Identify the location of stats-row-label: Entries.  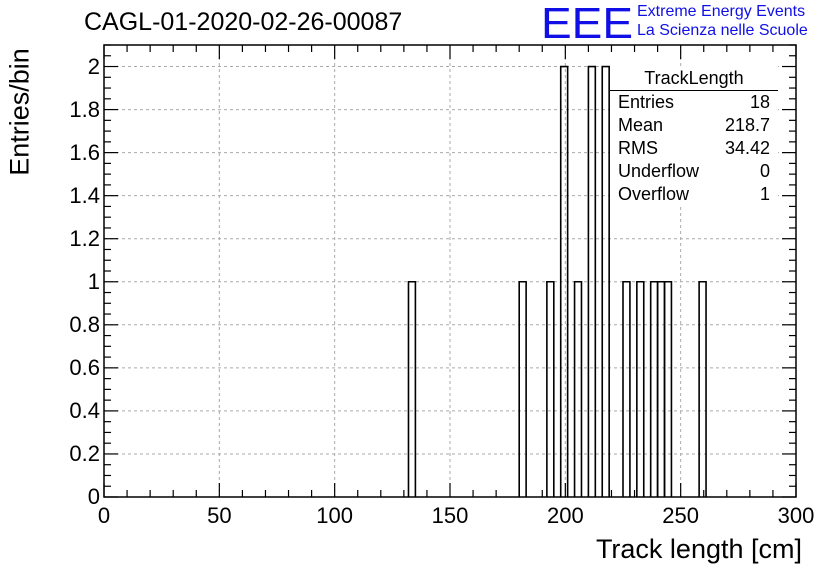
(646, 102).